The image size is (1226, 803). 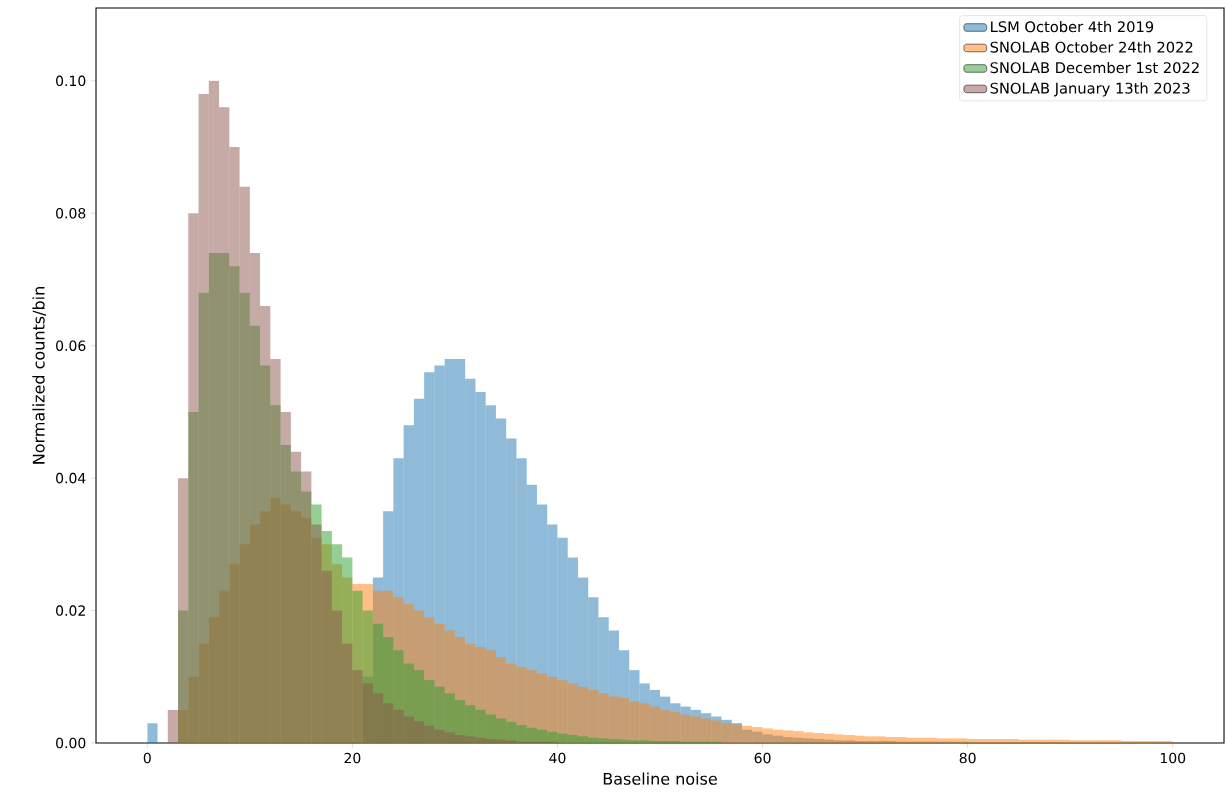 I want to click on legend-label: SNOLAB December 1st 2022, so click(x=1094, y=67).